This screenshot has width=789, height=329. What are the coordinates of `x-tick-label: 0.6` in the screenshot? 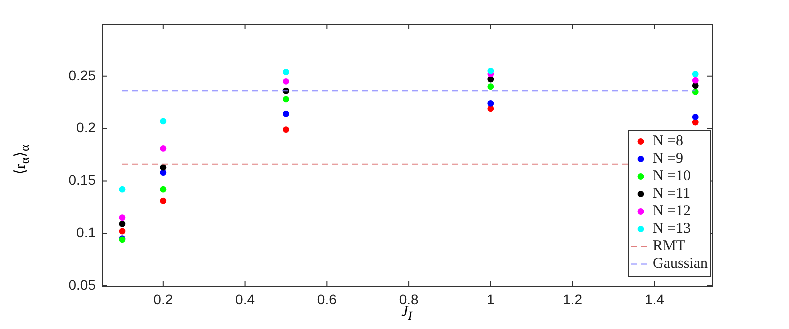 It's located at (327, 299).